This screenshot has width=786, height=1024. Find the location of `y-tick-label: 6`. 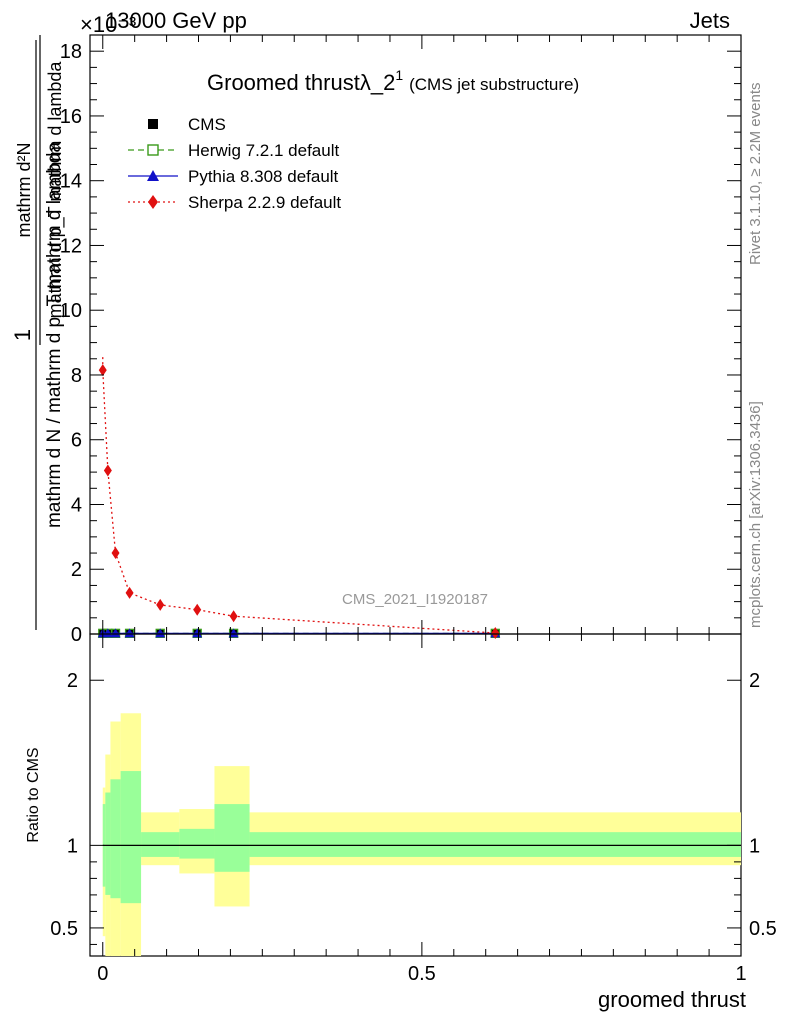

y-tick-label: 6 is located at coordinates (76, 441).